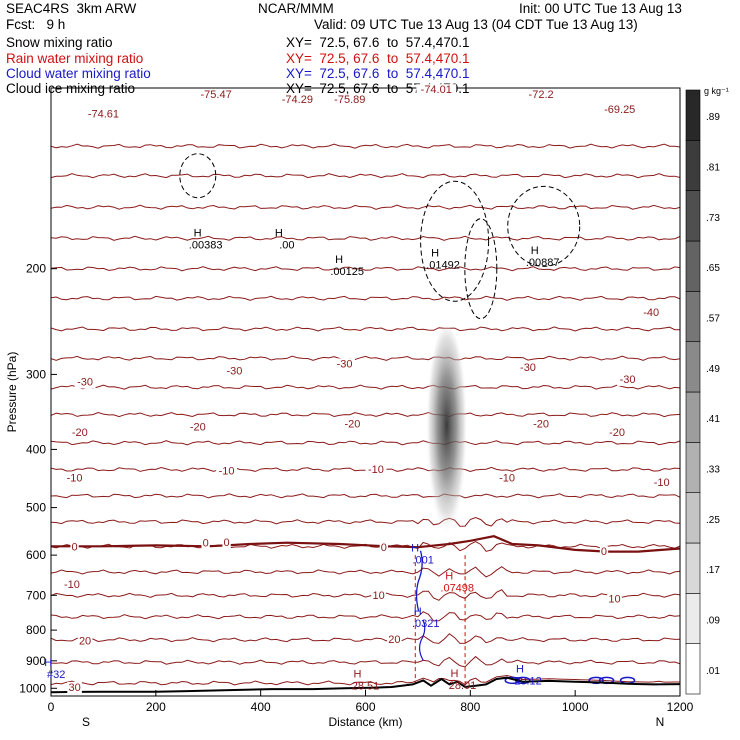 This screenshot has width=740, height=740. Describe the element at coordinates (713, 268) in the screenshot. I see `colorbar-label: .65` at that location.